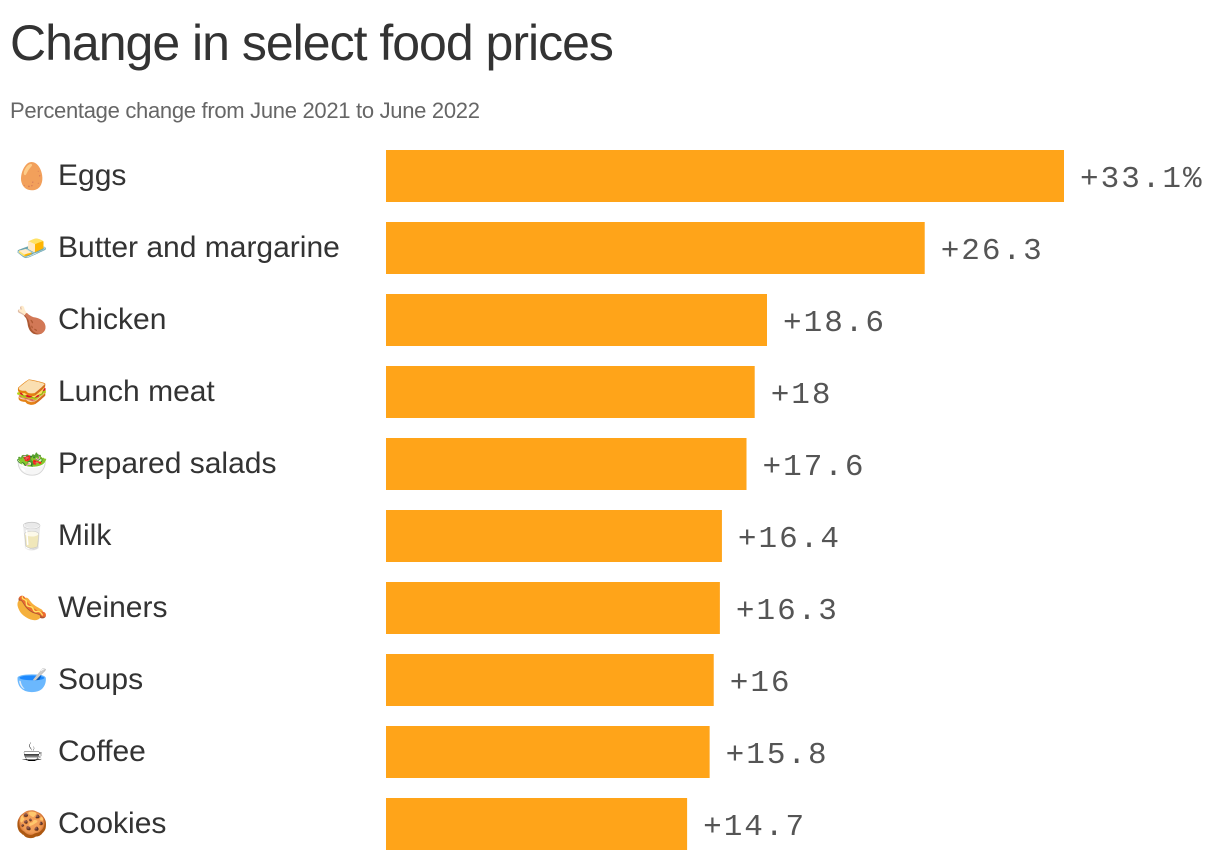 Image resolution: width=1220 pixels, height=860 pixels. What do you see at coordinates (787, 611) in the screenshot?
I see `value-label: +16.3` at bounding box center [787, 611].